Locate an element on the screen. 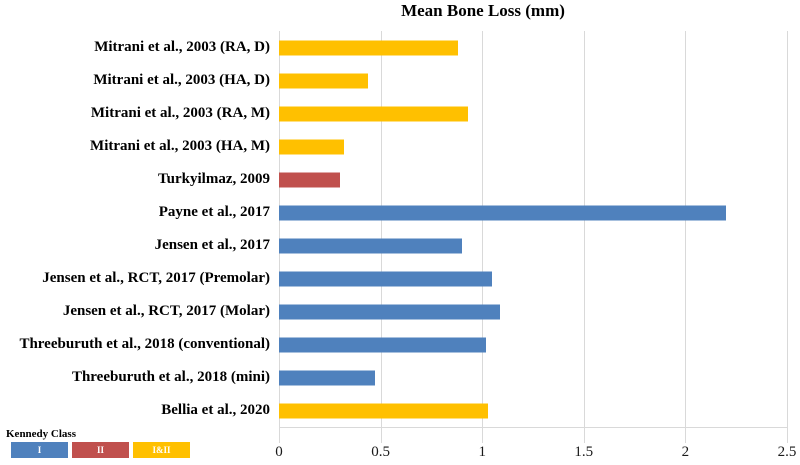 The width and height of the screenshot is (800, 465). chart-row: Jensen et al., 2017 is located at coordinates (393, 245).